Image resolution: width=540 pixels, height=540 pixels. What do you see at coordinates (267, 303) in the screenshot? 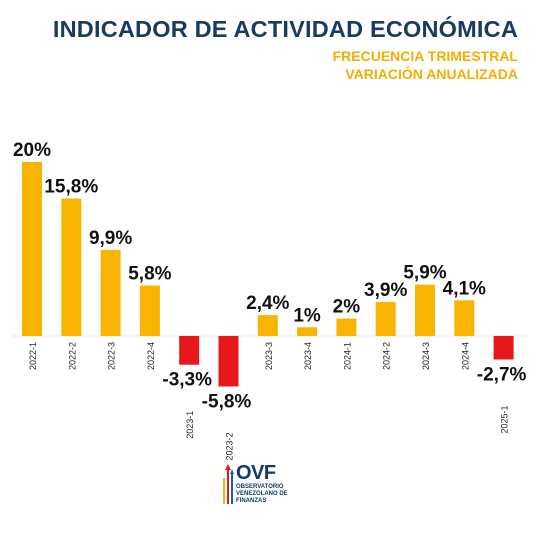
I see `value-label-2023-3: 2,4%` at bounding box center [267, 303].